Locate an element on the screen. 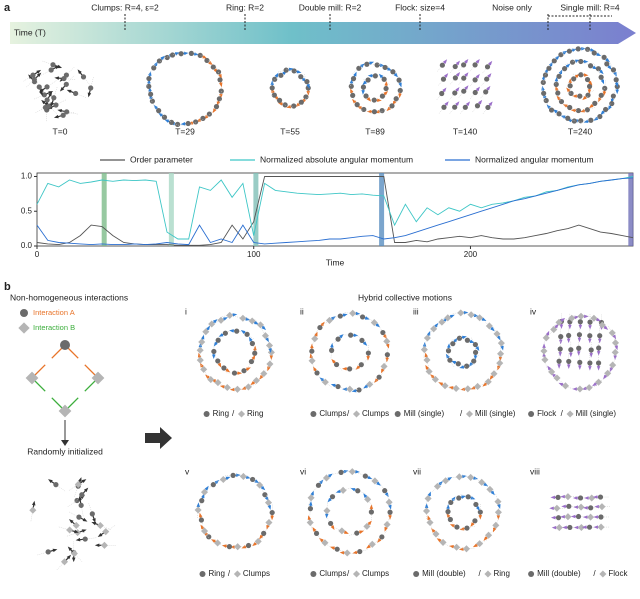  snapshot-label: T=140 is located at coordinates (465, 131).